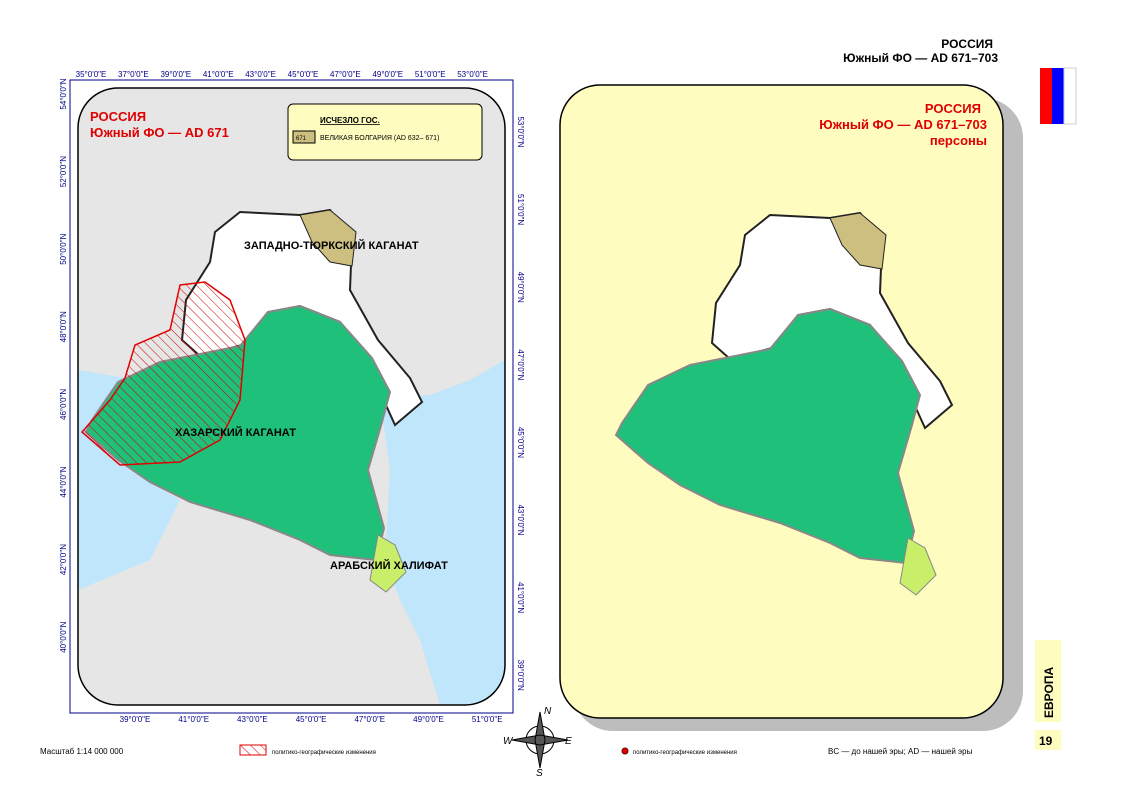 This screenshot has height=799, width=1122. What do you see at coordinates (63, 326) in the screenshot?
I see `coordinate-label: 48°0'0"N` at bounding box center [63, 326].